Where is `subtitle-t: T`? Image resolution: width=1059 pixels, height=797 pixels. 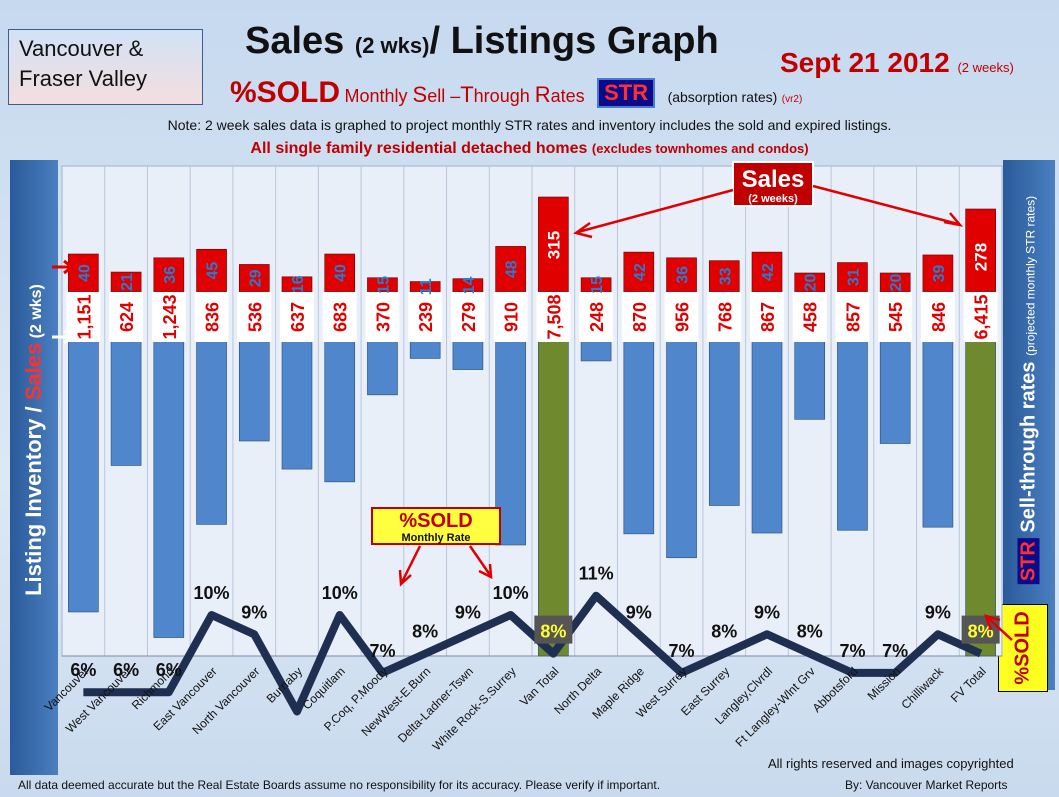 subtitle-t: T is located at coordinates (467, 94).